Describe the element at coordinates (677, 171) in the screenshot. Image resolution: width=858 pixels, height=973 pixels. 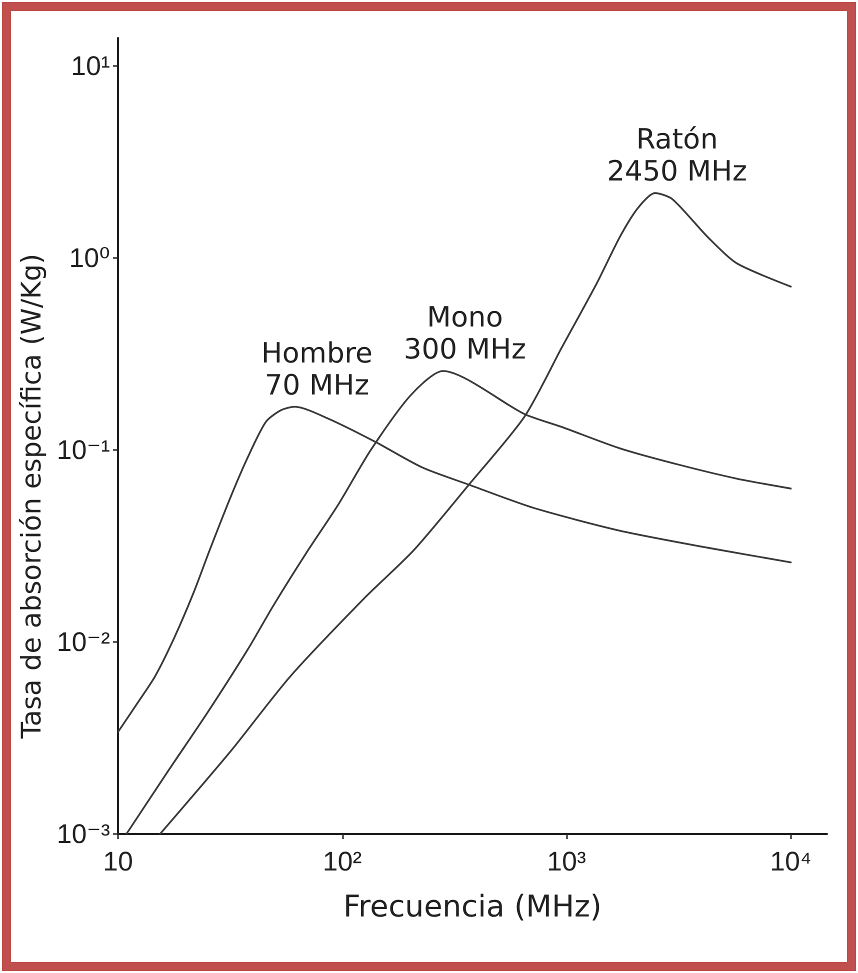
I see `annotation: 2450 MHz` at that location.